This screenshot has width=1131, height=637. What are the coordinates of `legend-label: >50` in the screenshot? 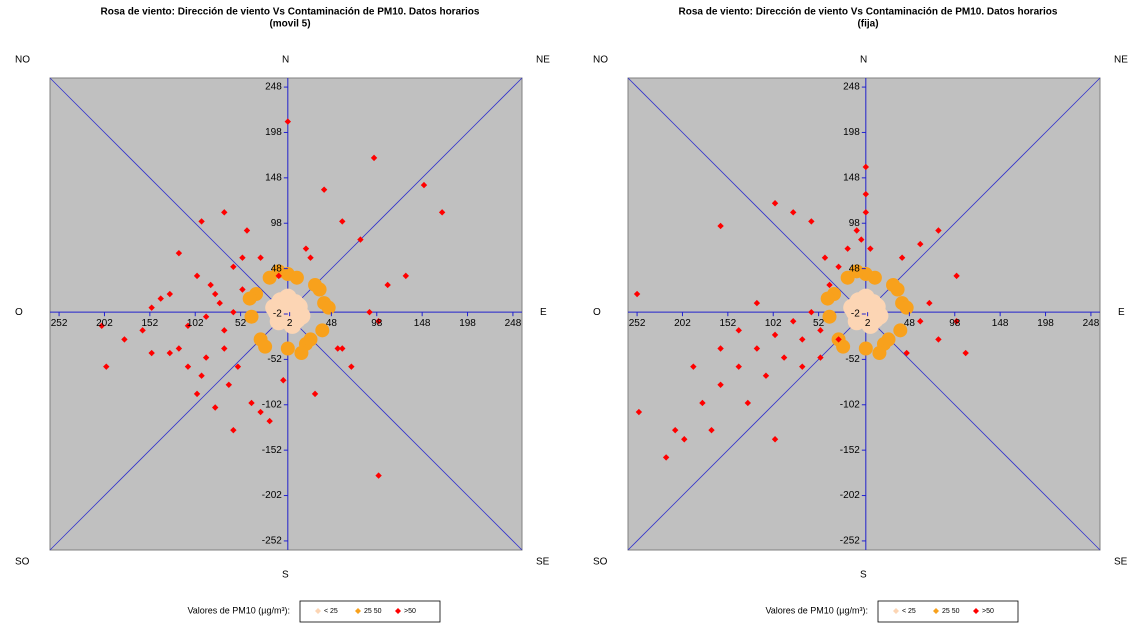 It's located at (988, 611).